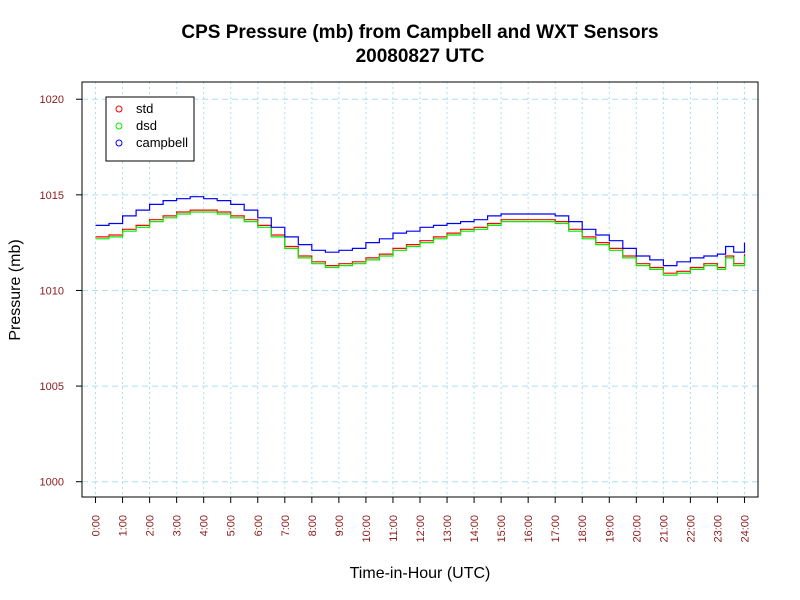 The image size is (800, 600). Describe the element at coordinates (448, 529) in the screenshot. I see `x-tick-label: 13:00` at that location.